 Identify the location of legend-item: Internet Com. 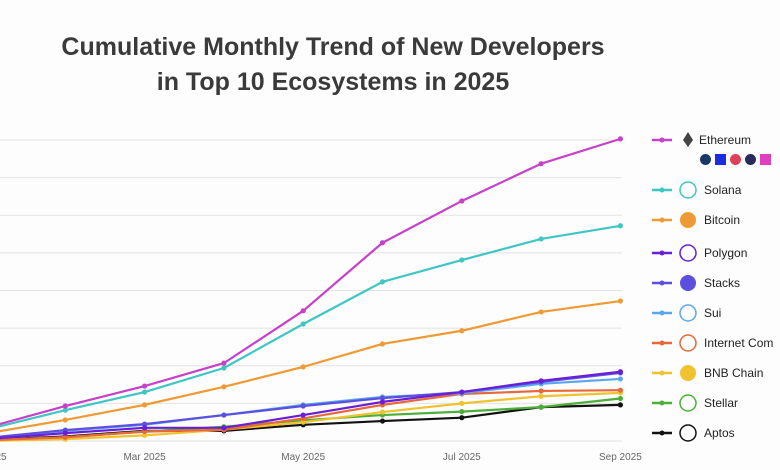
(712, 343).